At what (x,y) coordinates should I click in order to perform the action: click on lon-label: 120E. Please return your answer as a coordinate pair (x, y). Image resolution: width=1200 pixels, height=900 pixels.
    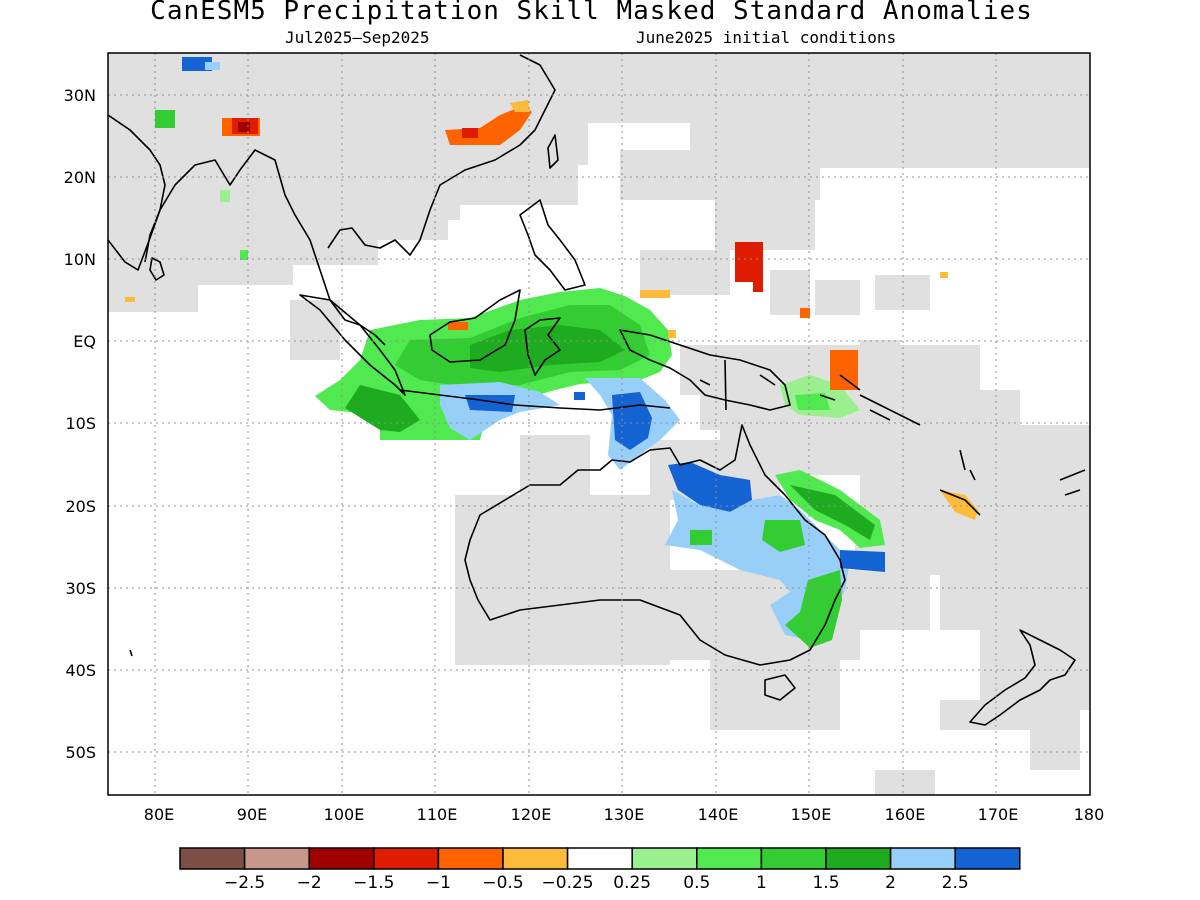
    Looking at the image, I should click on (531, 814).